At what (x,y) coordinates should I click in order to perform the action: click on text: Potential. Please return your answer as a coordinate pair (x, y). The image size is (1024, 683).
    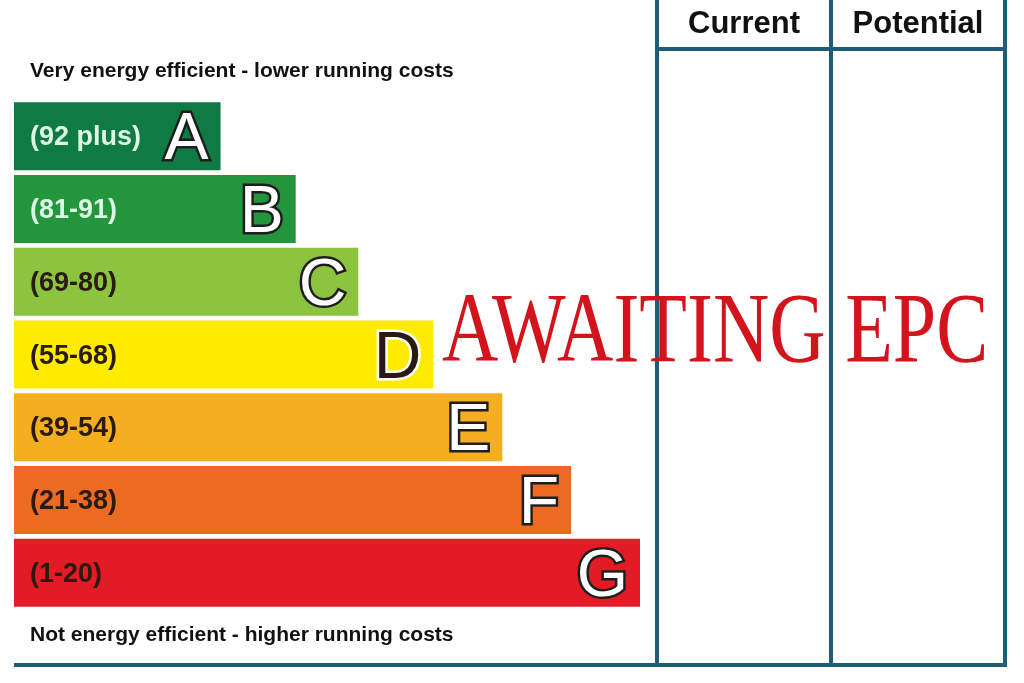
    Looking at the image, I should click on (918, 23).